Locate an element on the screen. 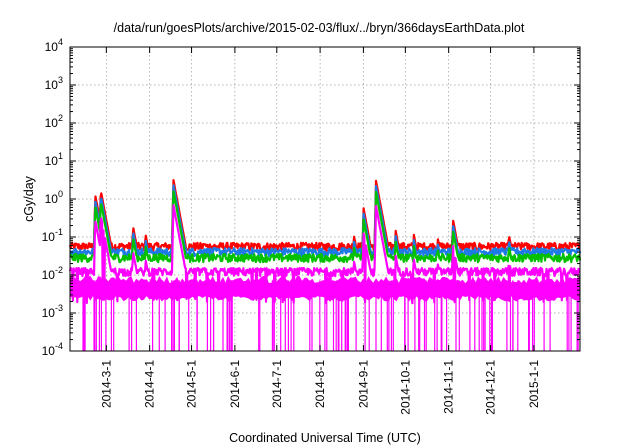  x-axis-label: Coordinated Universal Time (UTC) is located at coordinates (325, 438).